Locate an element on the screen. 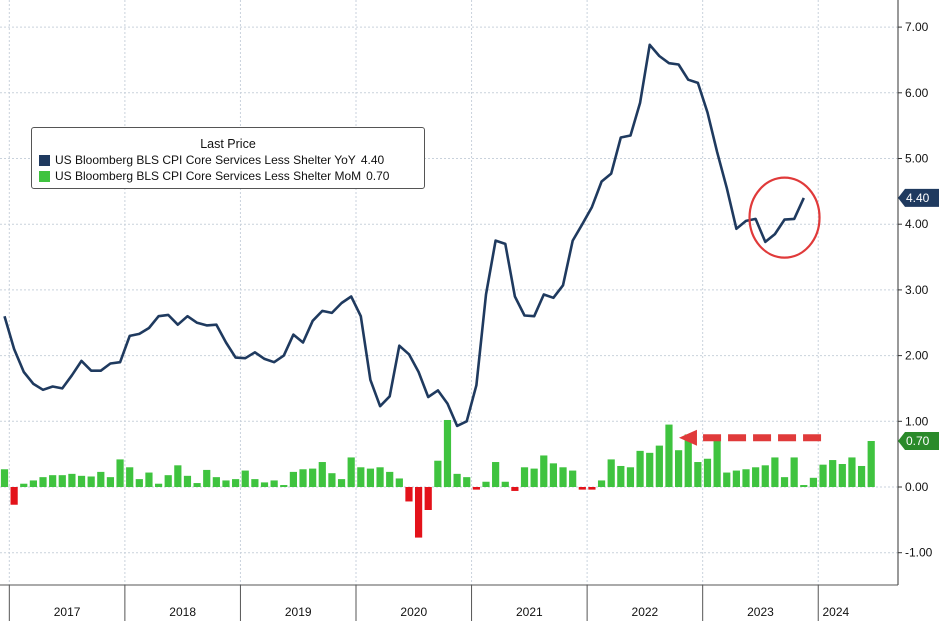 This screenshot has width=941, height=621. x-tick-label: 2020 is located at coordinates (413, 612).